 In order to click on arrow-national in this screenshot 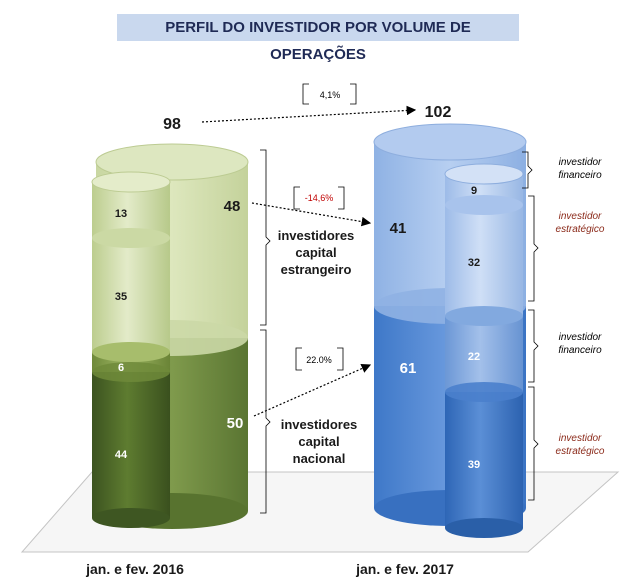, I will do `click(312, 390)`.